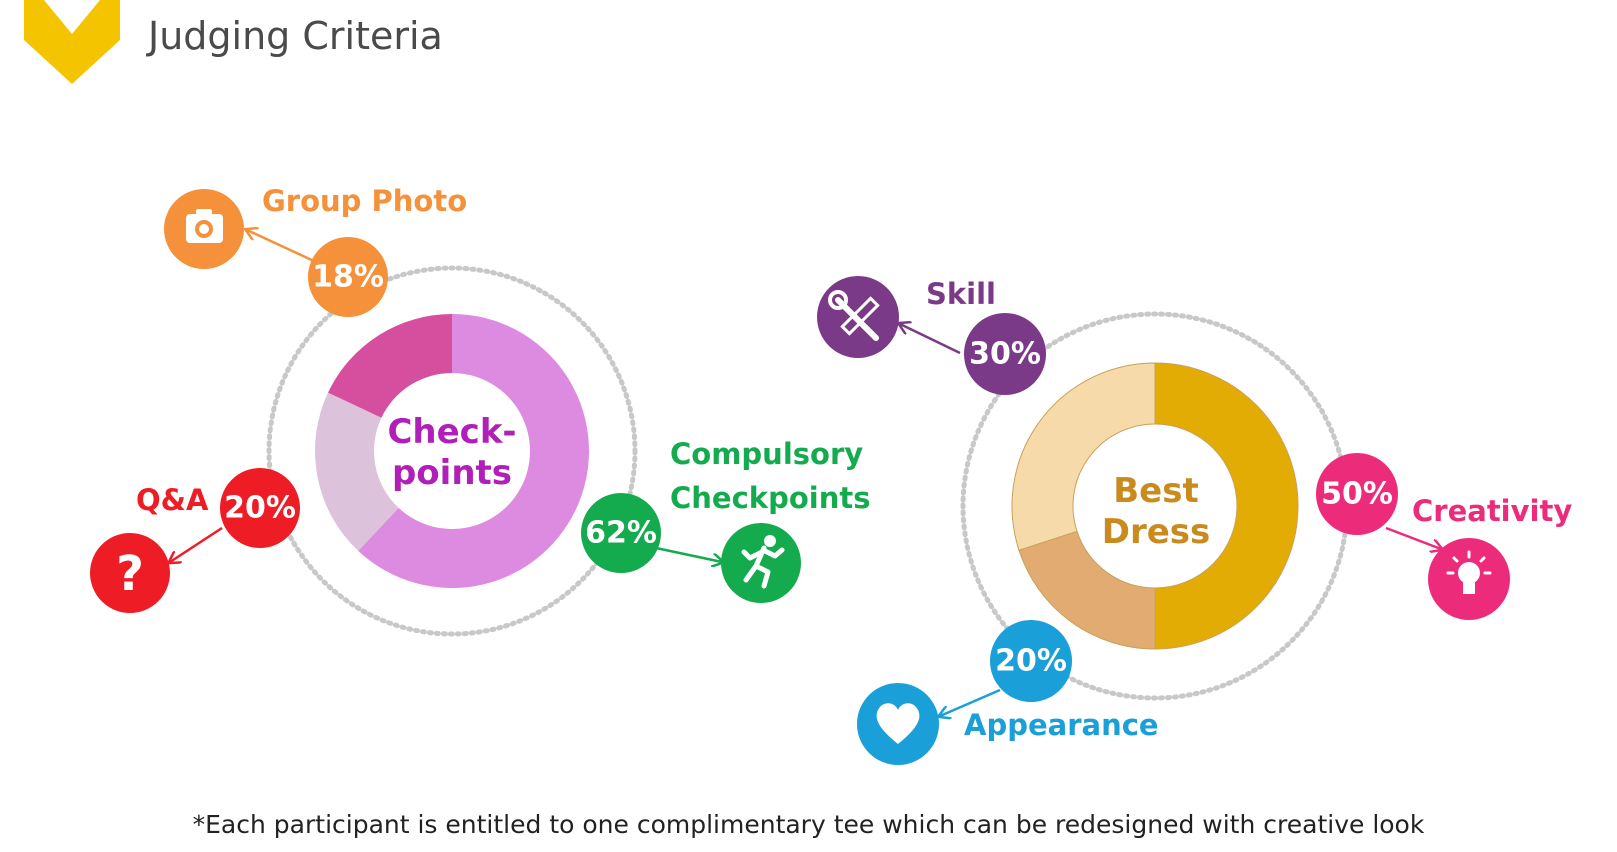 The width and height of the screenshot is (1617, 852). Describe the element at coordinates (1083, 456) in the screenshot. I see `skill-slice` at that location.